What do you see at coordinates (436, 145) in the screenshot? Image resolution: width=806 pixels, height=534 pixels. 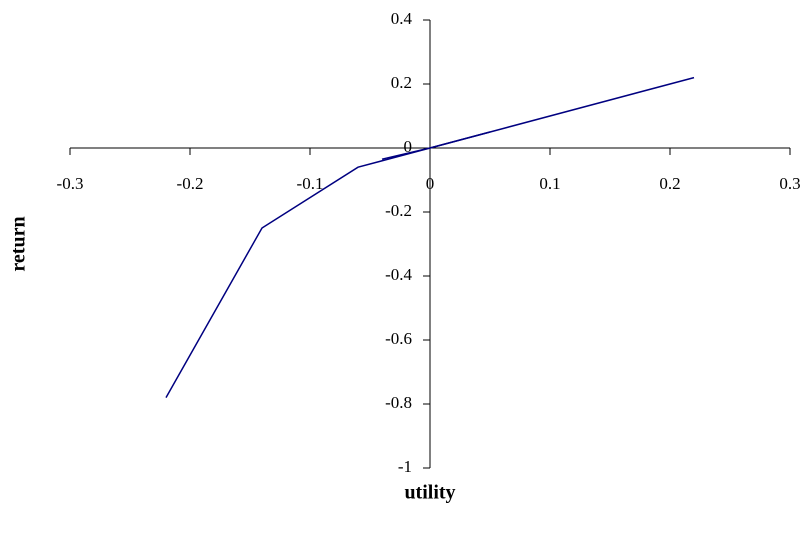 I see `line` at bounding box center [436, 145].